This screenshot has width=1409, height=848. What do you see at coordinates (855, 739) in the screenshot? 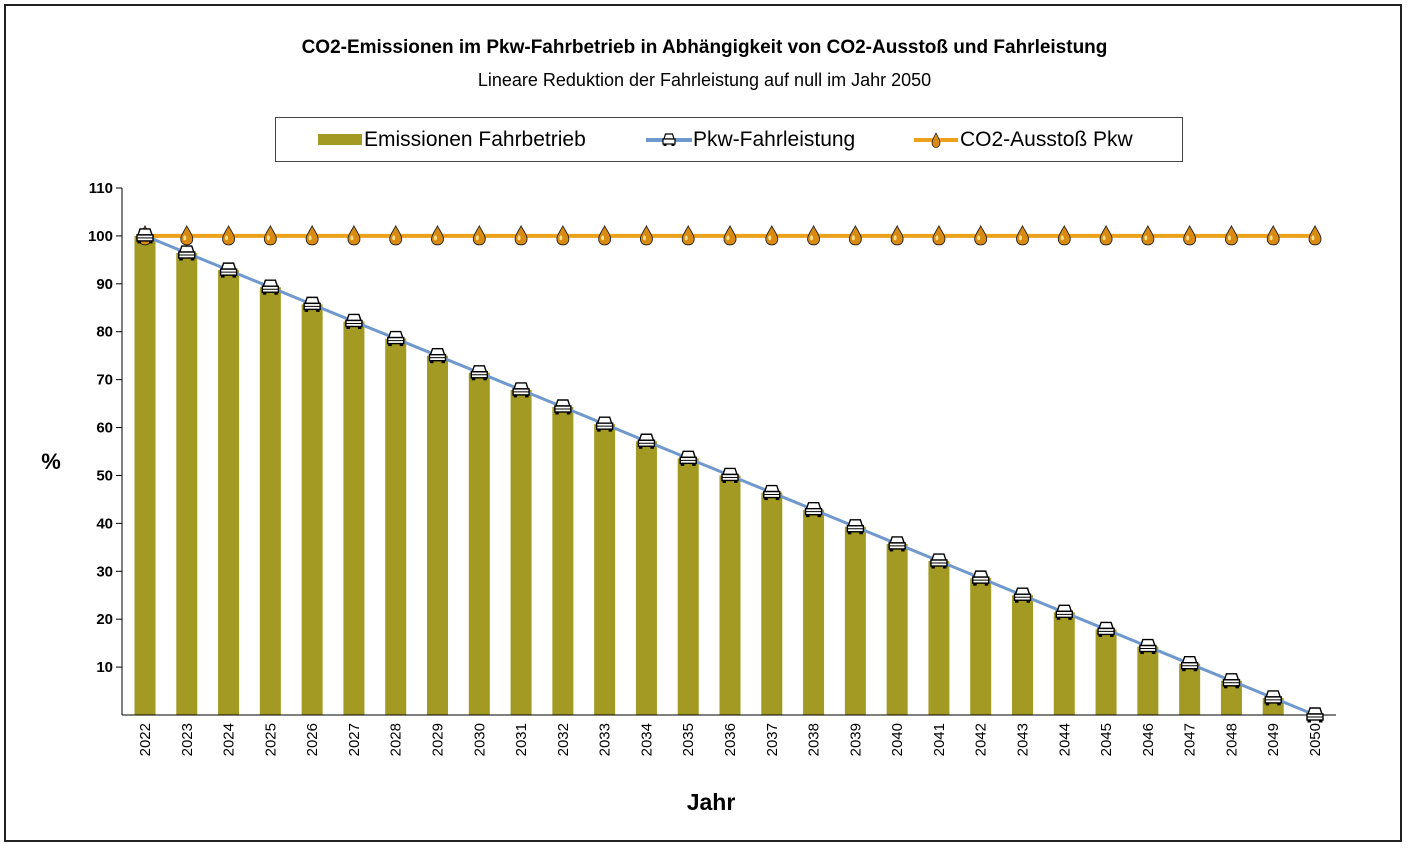
I see `x-tick-label: 2039` at bounding box center [855, 739].